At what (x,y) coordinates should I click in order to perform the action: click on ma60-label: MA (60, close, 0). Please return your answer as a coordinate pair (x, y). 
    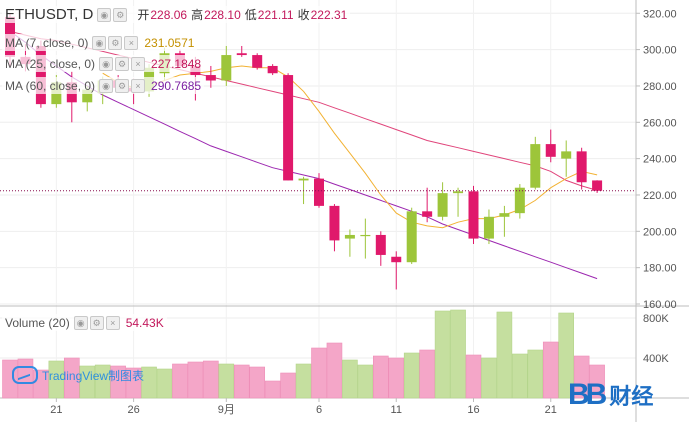
    Looking at the image, I should click on (50, 85).